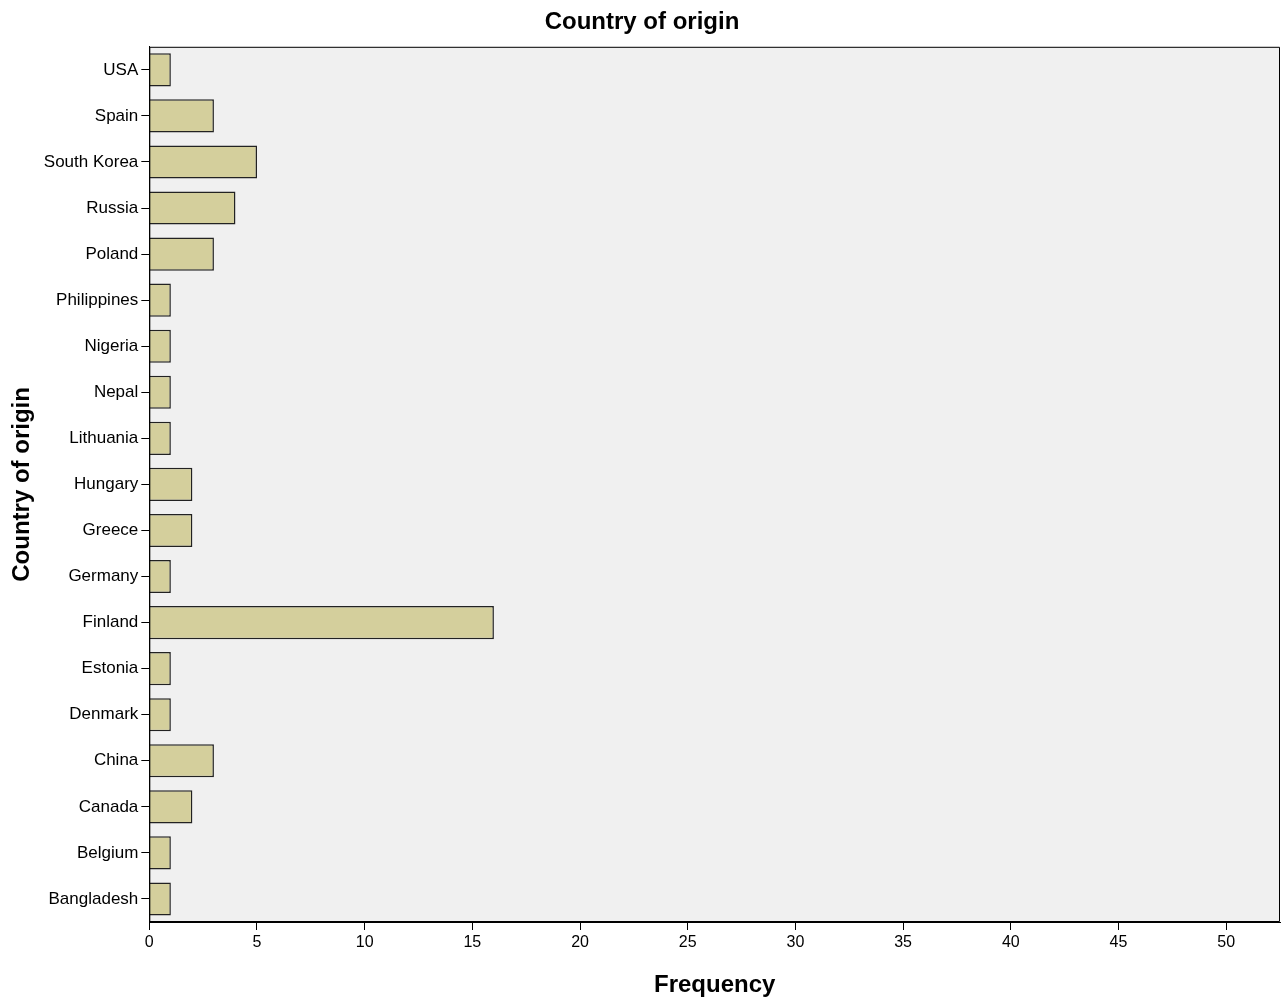 The height and width of the screenshot is (1008, 1288). What do you see at coordinates (687, 942) in the screenshot?
I see `x-tick-label: 25` at bounding box center [687, 942].